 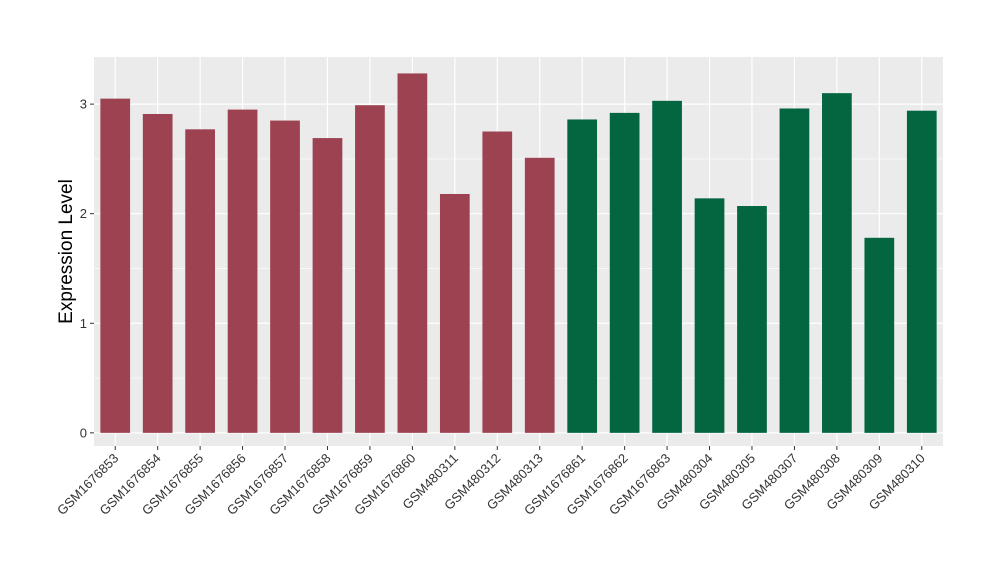 What do you see at coordinates (83, 323) in the screenshot?
I see `y-tick-label: 1` at bounding box center [83, 323].